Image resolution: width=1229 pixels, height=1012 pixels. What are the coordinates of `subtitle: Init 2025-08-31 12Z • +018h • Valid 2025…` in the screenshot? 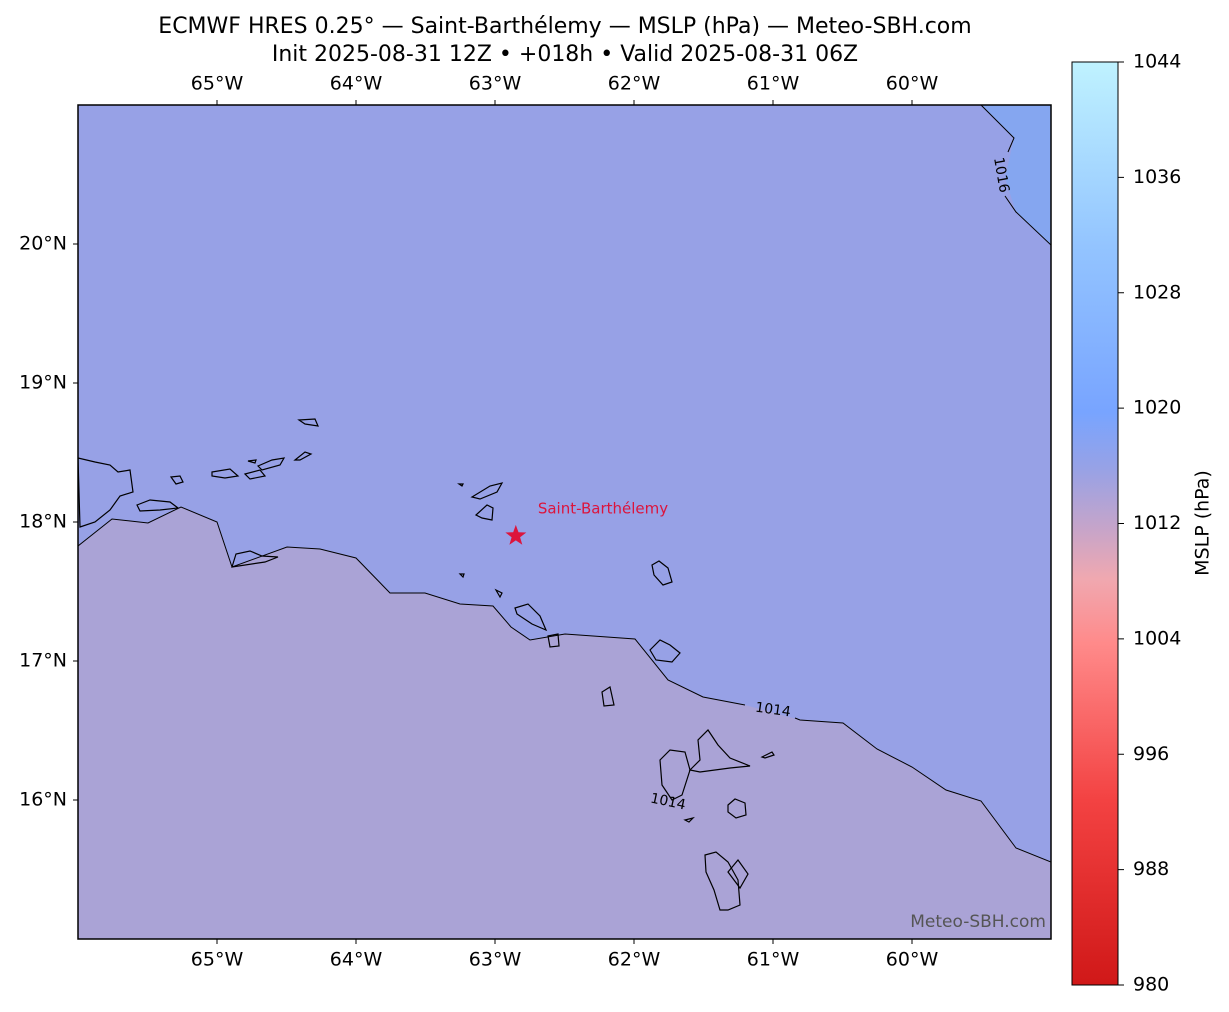 It's located at (565, 54).